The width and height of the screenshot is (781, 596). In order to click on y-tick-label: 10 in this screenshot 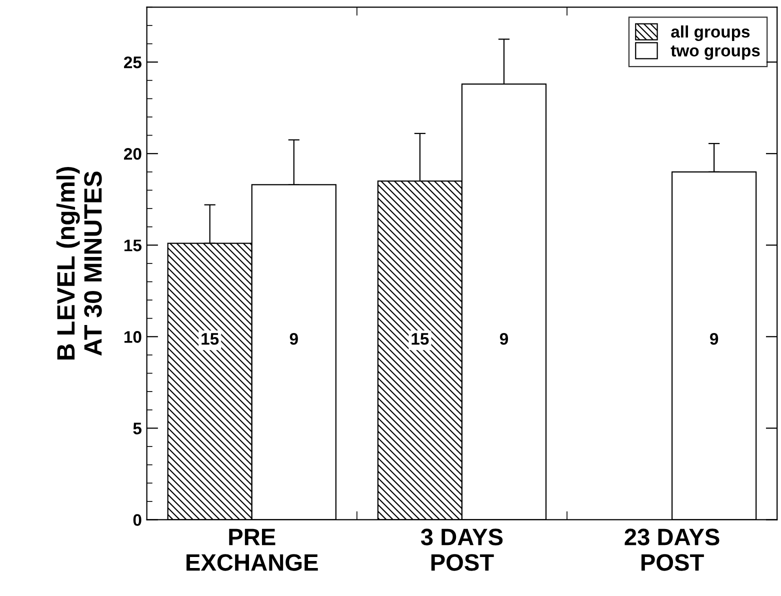, I will do `click(133, 337)`.